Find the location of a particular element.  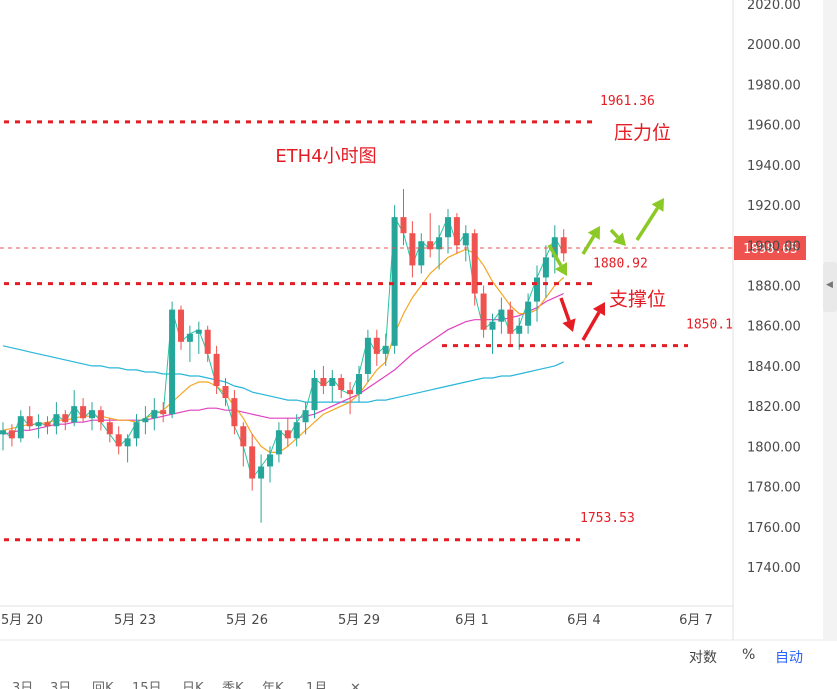

axis-scroll-handle: ◀ is located at coordinates (830, 287).